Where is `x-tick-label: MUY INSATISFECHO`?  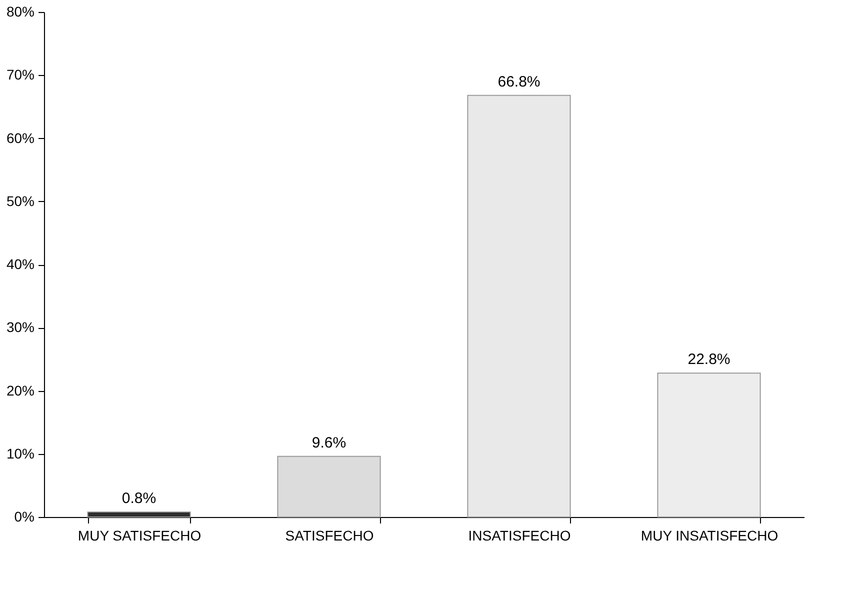
x-tick-label: MUY INSATISFECHO is located at coordinates (709, 536).